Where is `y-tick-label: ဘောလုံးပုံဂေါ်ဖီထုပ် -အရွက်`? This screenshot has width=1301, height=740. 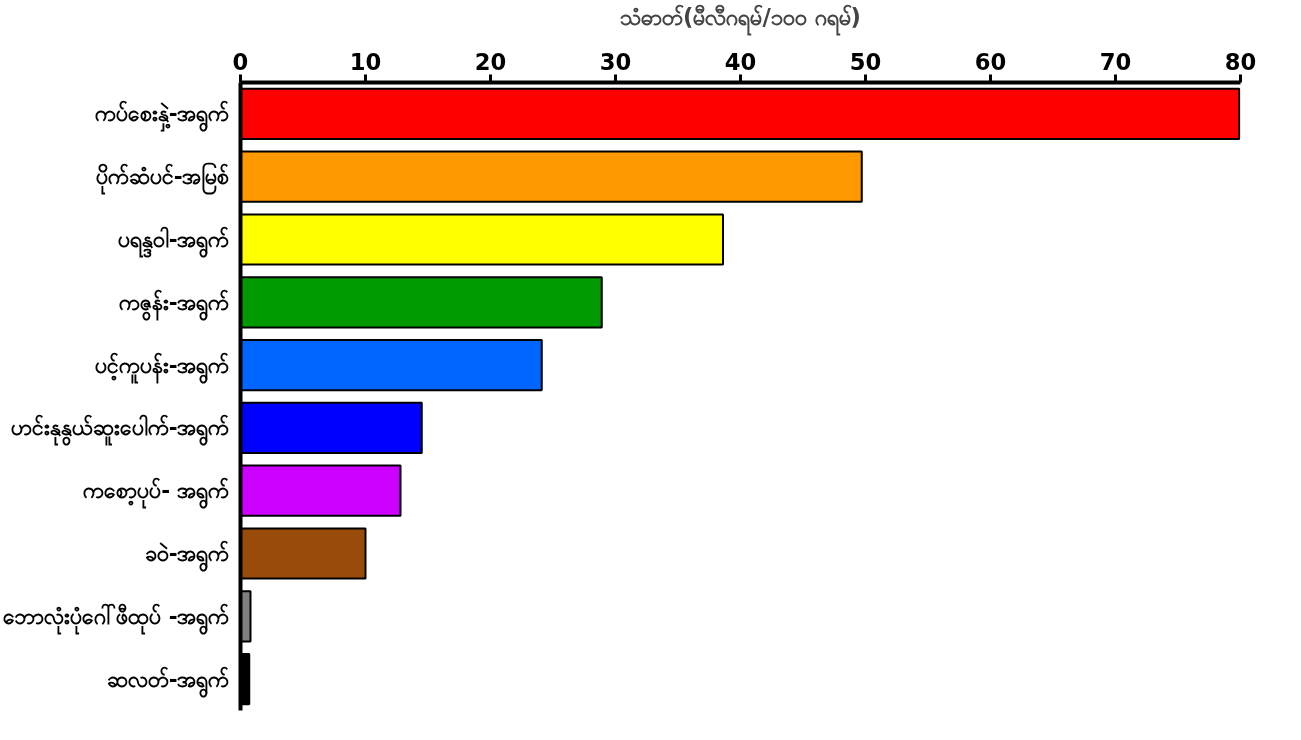 y-tick-label: ဘောလုံးပုံဂေါ်ဖီထုပ် -အရွက် is located at coordinates (116, 618).